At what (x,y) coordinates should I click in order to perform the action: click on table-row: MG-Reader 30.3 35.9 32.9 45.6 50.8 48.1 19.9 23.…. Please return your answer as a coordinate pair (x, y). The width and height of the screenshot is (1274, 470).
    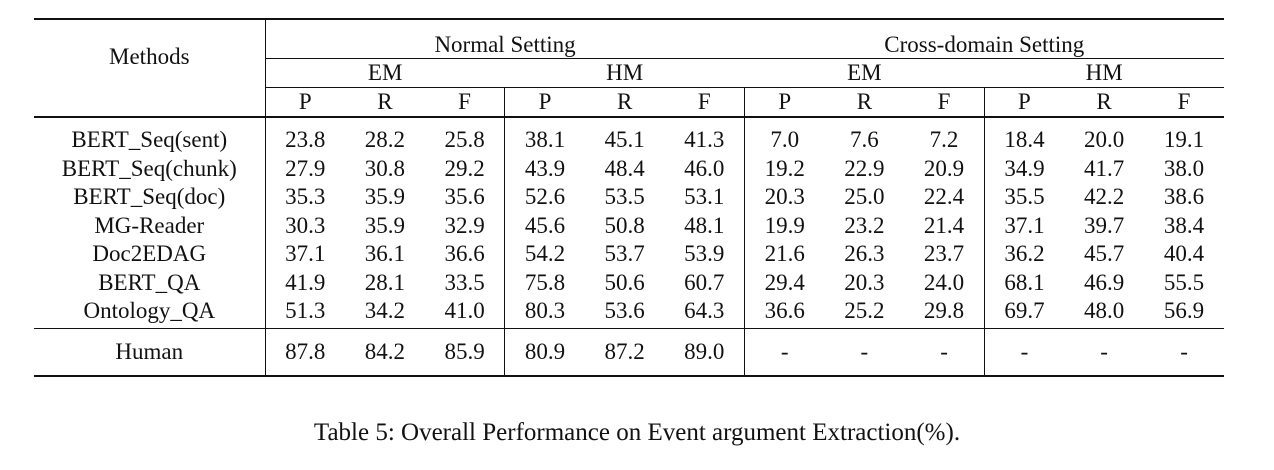
    Looking at the image, I should click on (629, 225).